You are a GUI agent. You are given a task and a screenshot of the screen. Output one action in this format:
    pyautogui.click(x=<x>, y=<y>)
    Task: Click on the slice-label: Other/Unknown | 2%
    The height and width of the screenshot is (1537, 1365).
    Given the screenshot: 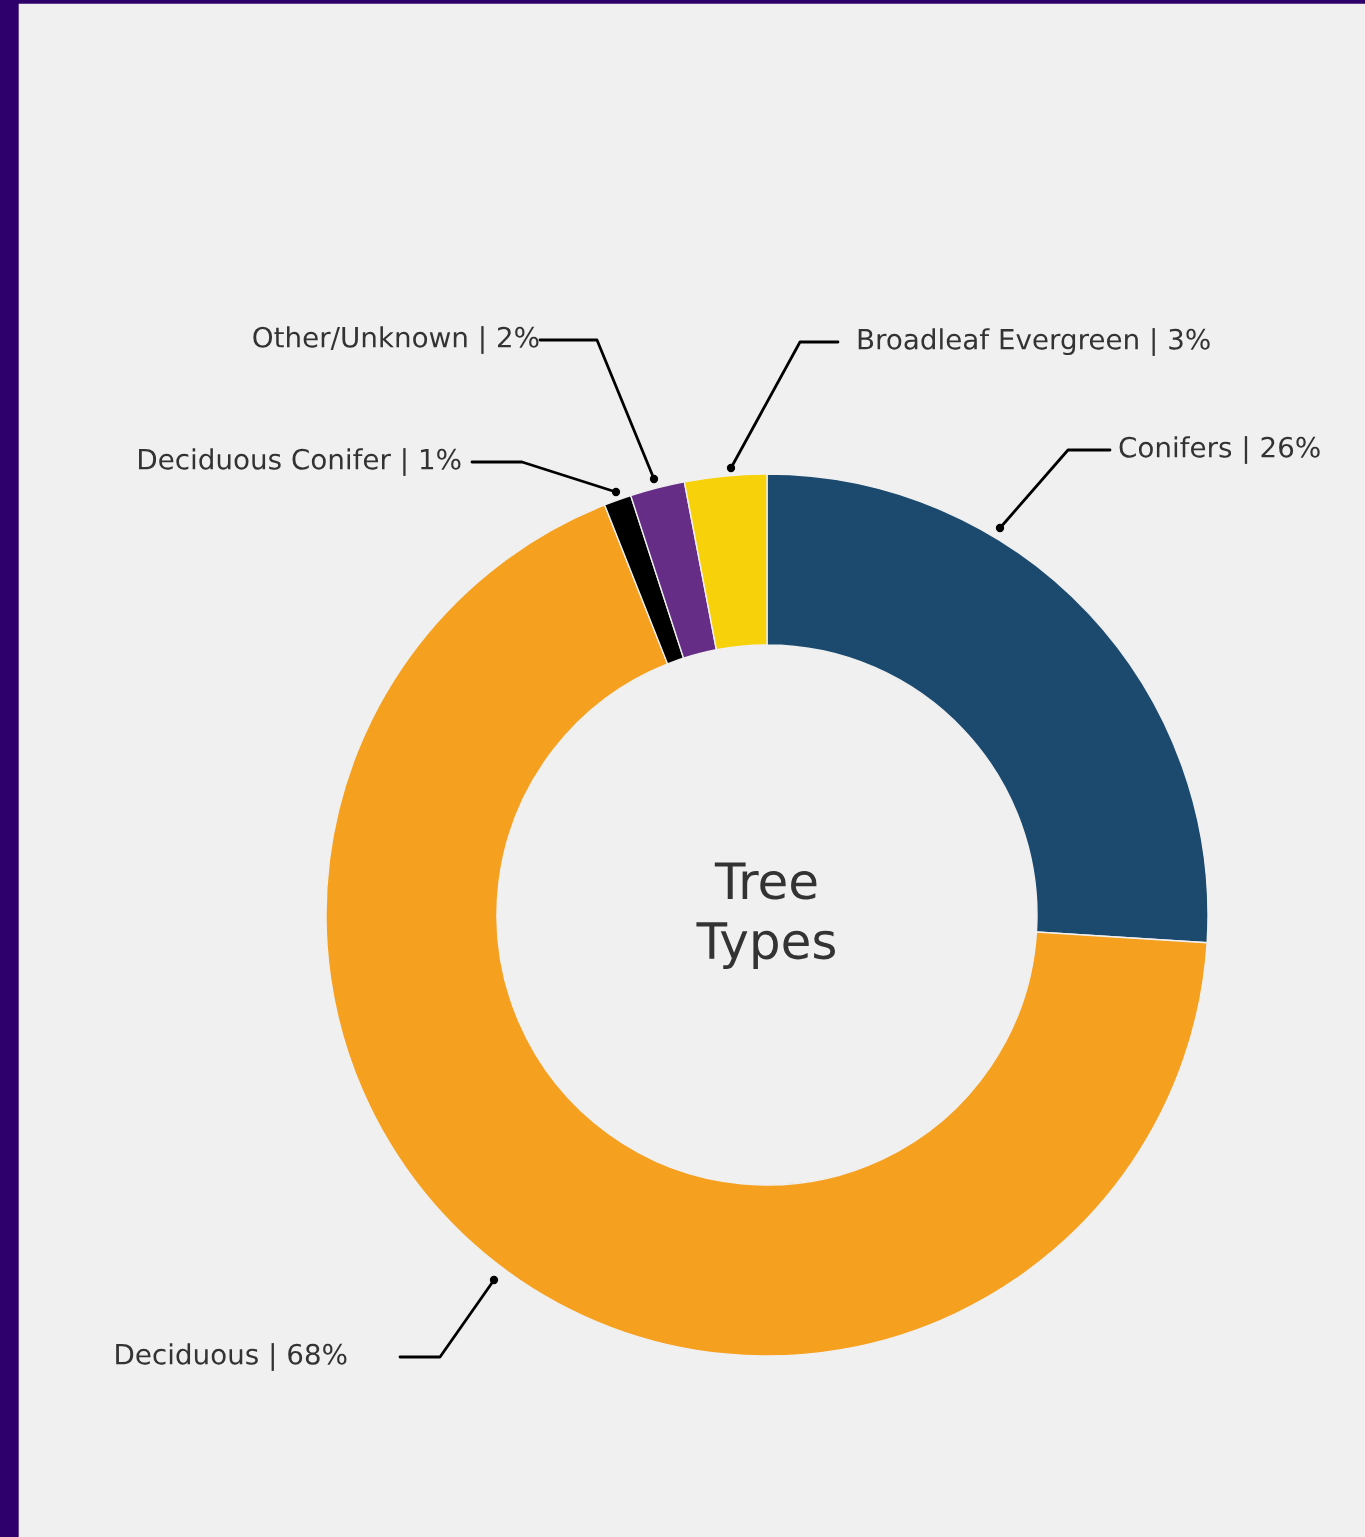 What is the action you would take?
    pyautogui.click(x=396, y=340)
    